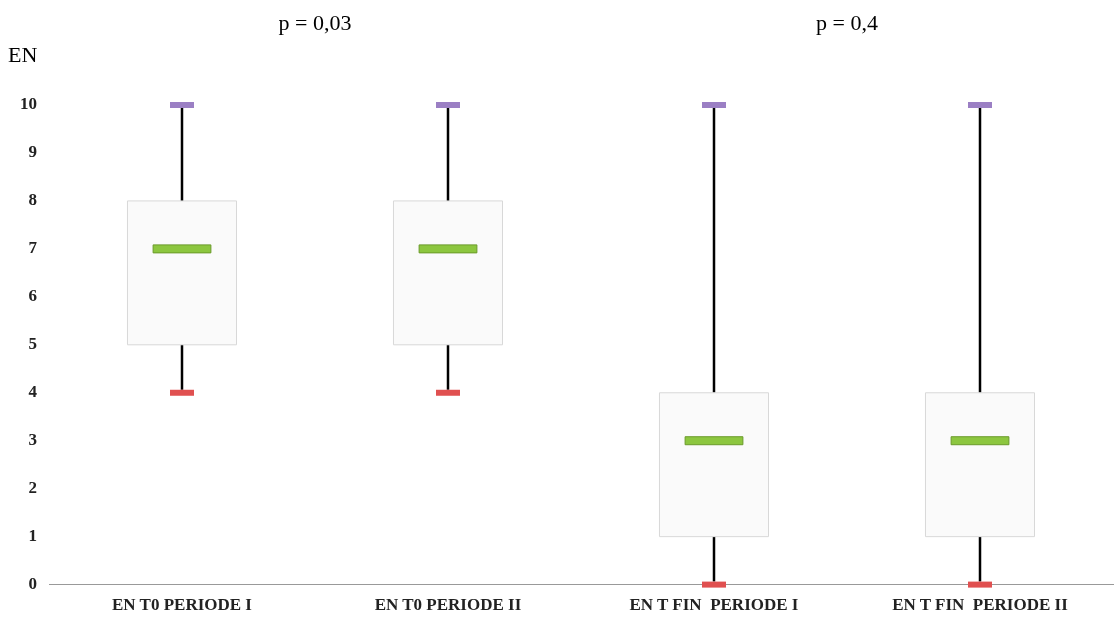 Image resolution: width=1117 pixels, height=619 pixels. I want to click on x-tick-label: EN T0 PERIODE II, so click(448, 605).